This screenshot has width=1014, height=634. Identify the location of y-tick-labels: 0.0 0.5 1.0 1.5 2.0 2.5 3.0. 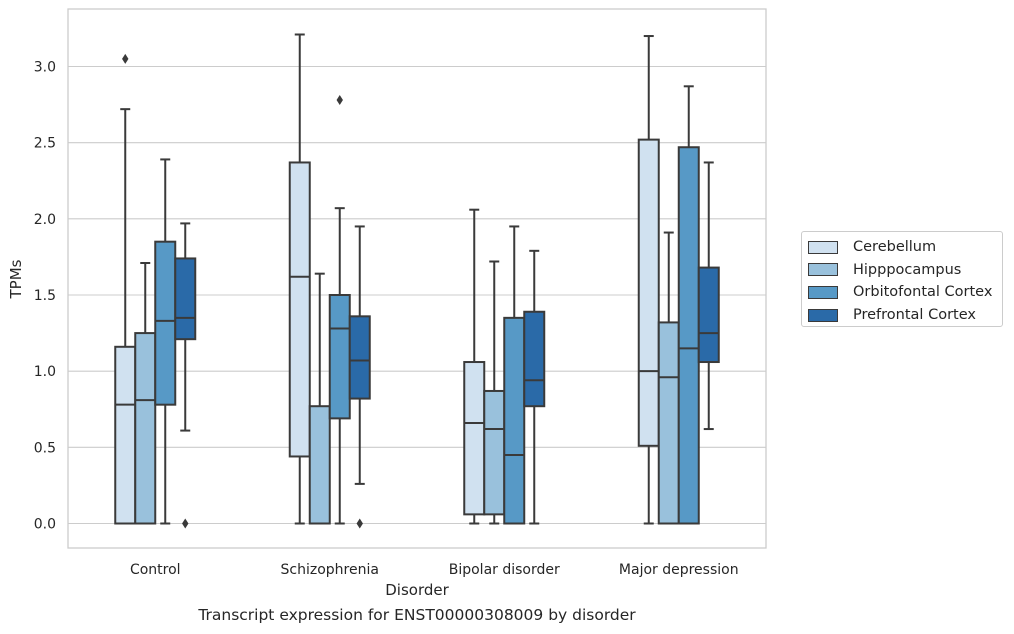
(45, 296).